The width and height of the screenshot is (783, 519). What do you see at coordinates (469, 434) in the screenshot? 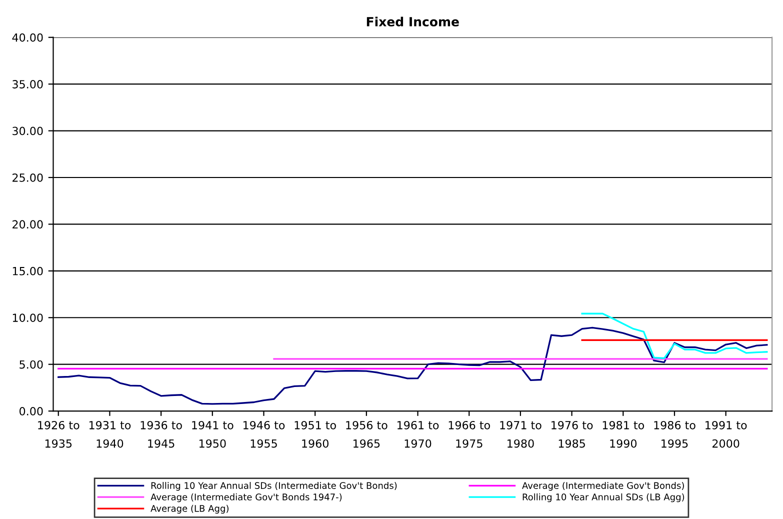
I see `x-tick-label: 1966 to 1975` at bounding box center [469, 434].